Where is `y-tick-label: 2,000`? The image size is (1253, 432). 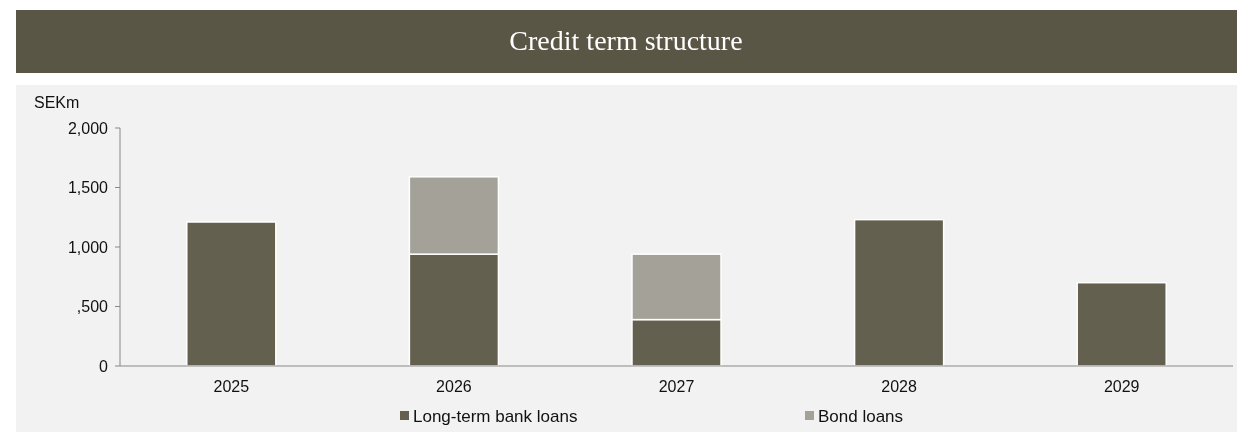 y-tick-label: 2,000 is located at coordinates (88, 128).